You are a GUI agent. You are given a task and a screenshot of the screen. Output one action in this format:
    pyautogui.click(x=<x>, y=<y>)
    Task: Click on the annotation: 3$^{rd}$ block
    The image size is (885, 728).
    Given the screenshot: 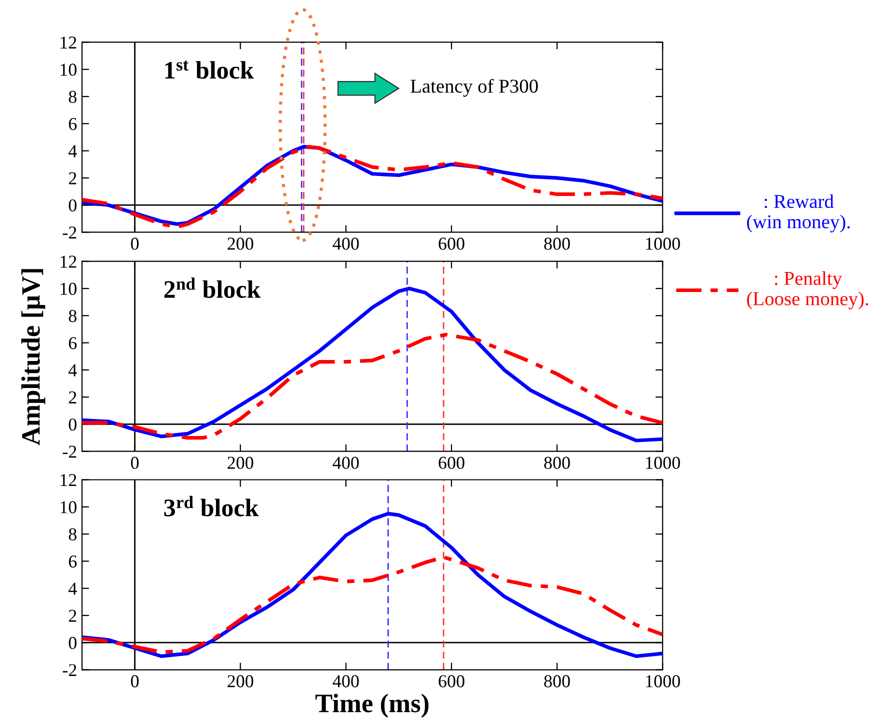 What is the action you would take?
    pyautogui.click(x=211, y=506)
    